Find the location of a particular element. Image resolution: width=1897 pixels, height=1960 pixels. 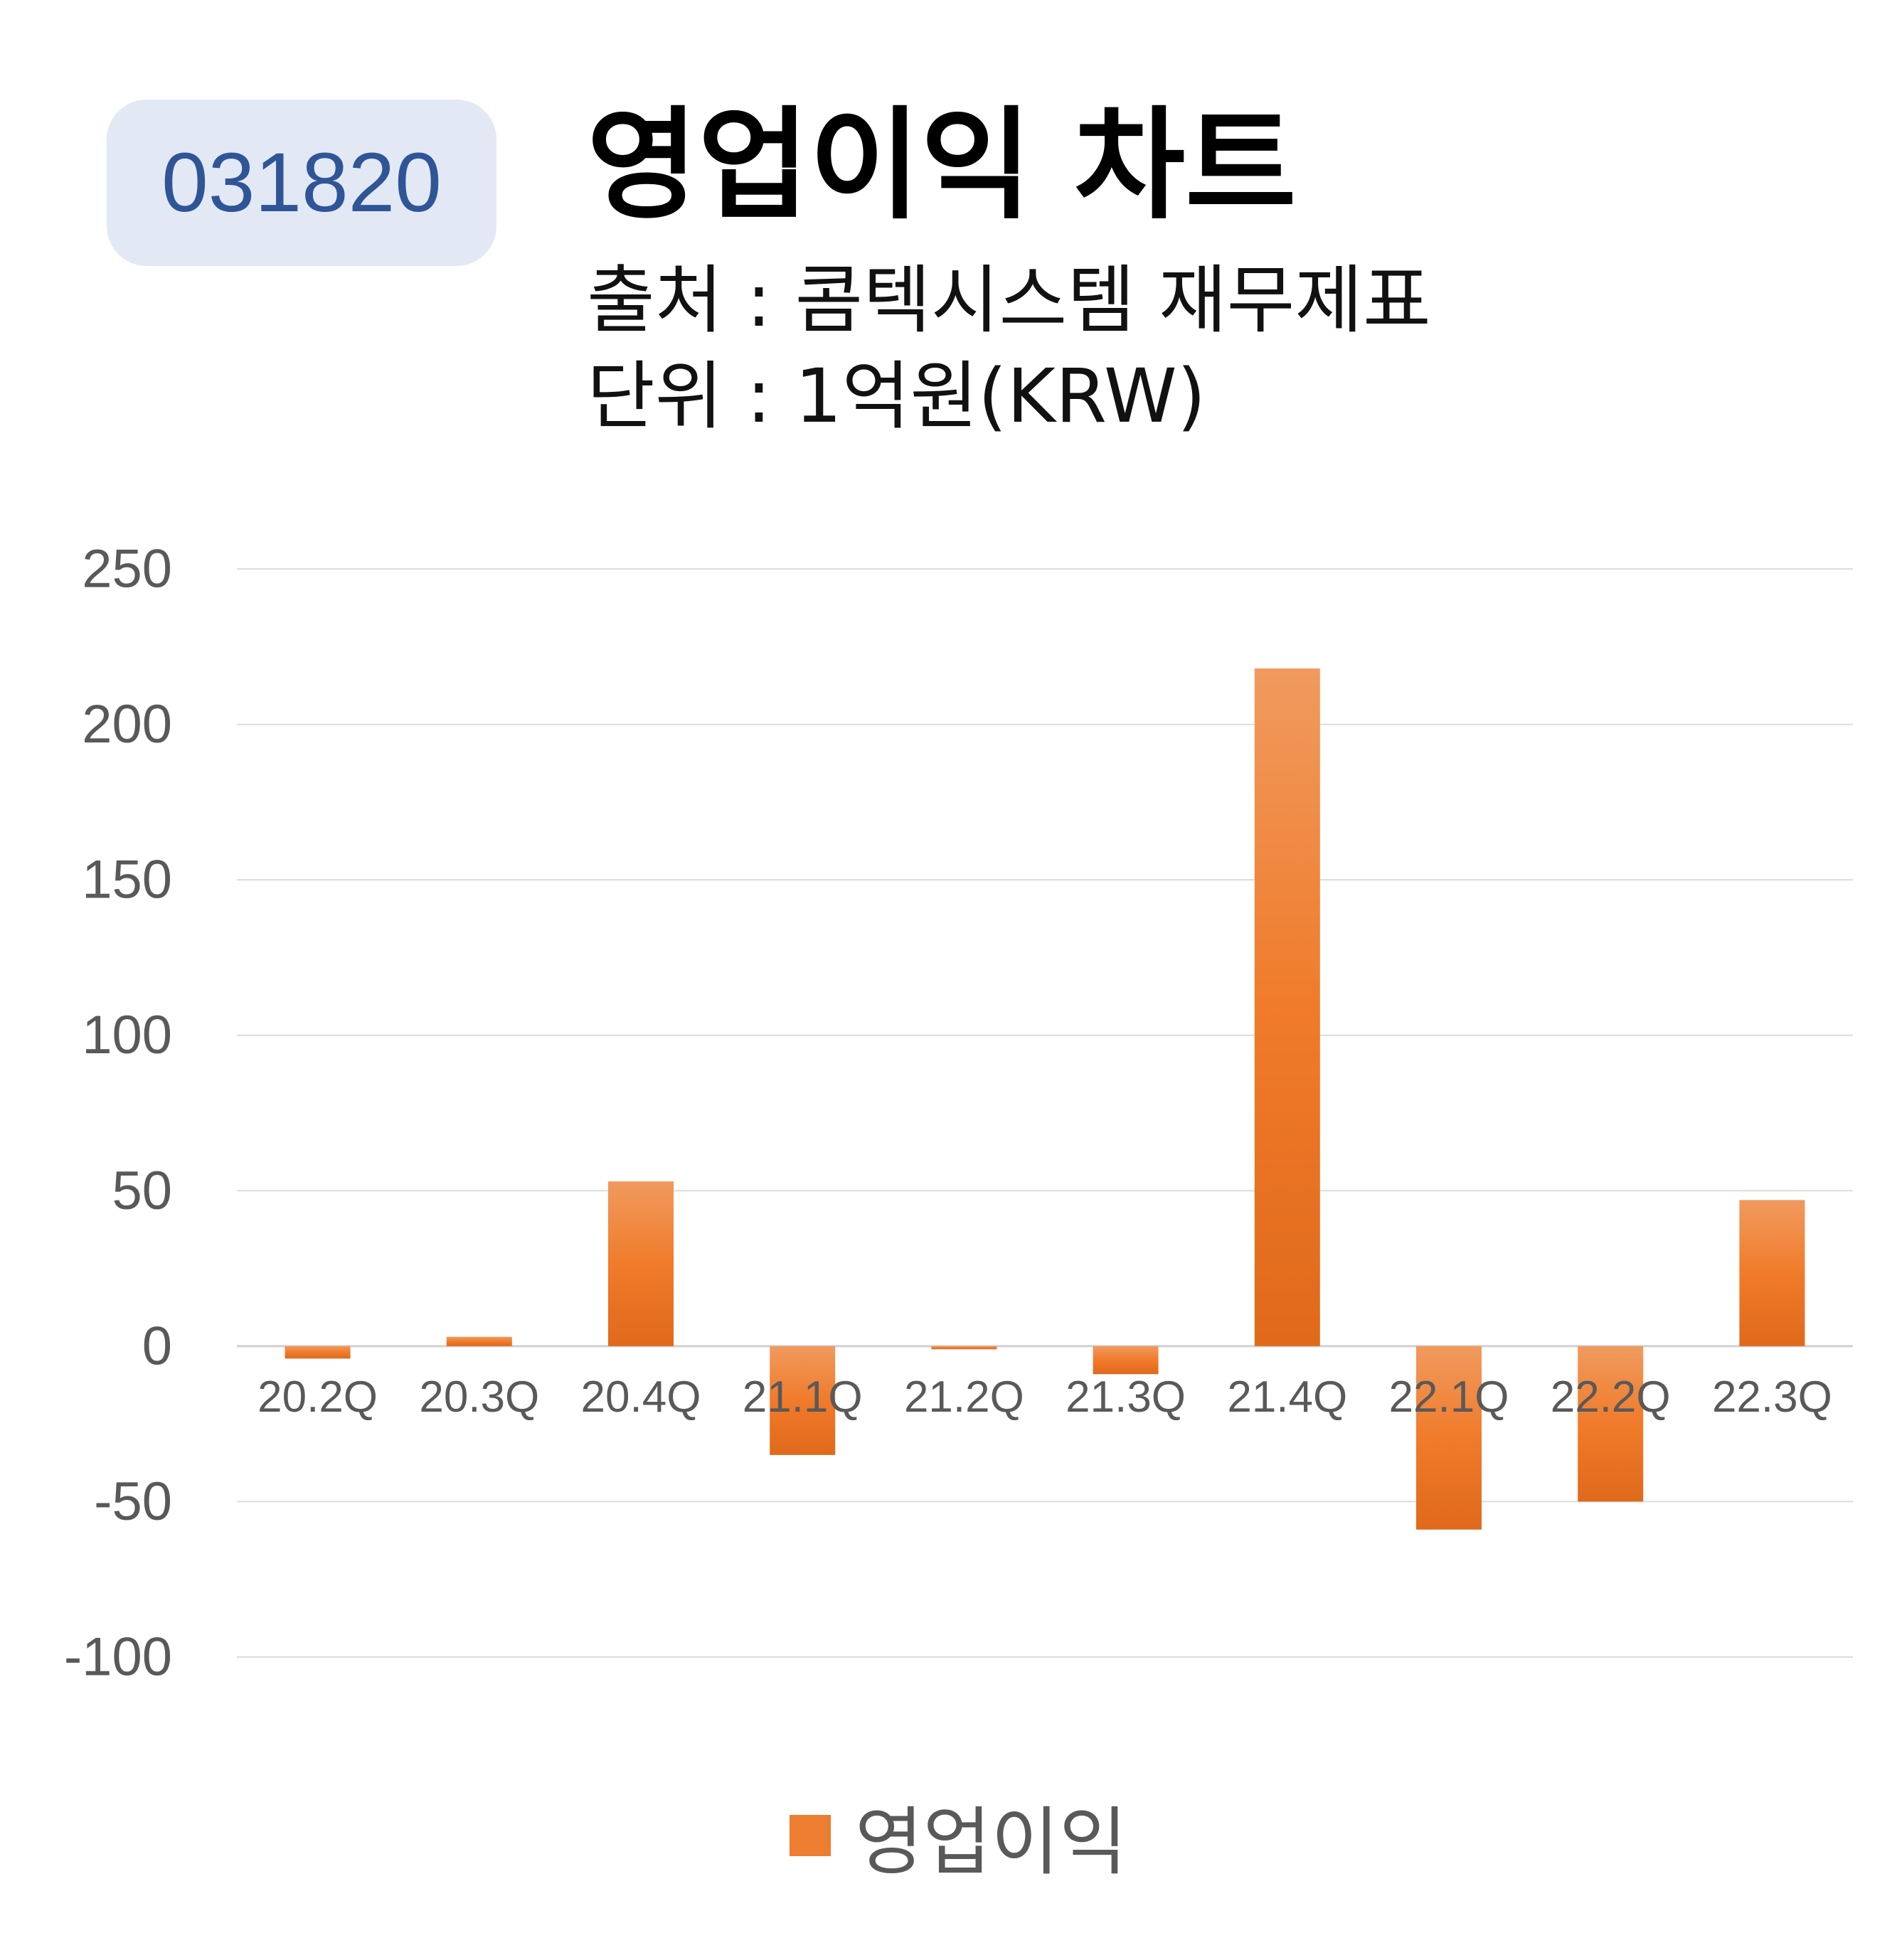

y-tick-label: 150 is located at coordinates (127, 880).